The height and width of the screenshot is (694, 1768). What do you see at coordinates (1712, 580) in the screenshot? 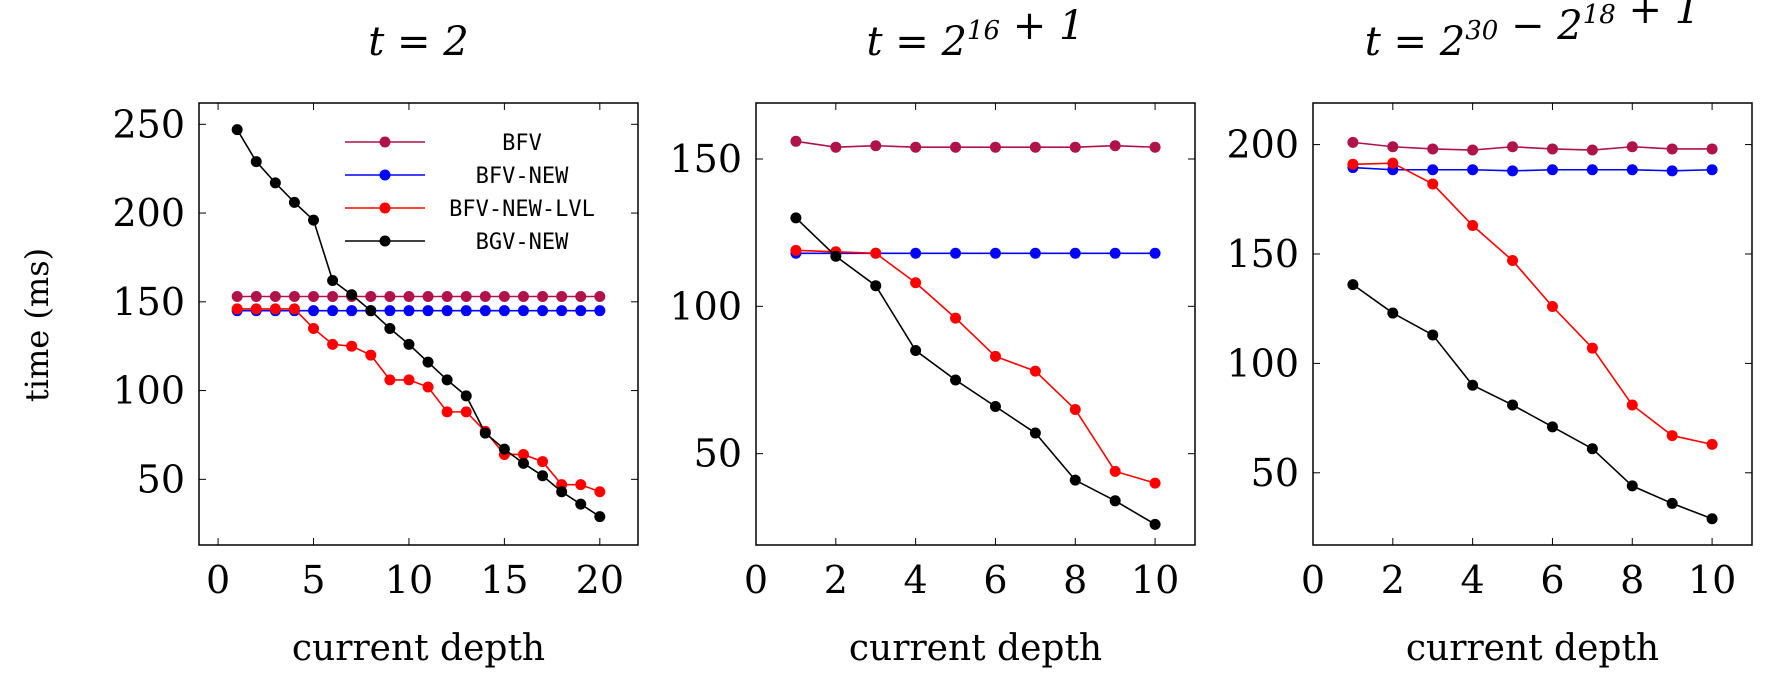
I see `x-tick-label: 10` at bounding box center [1712, 580].